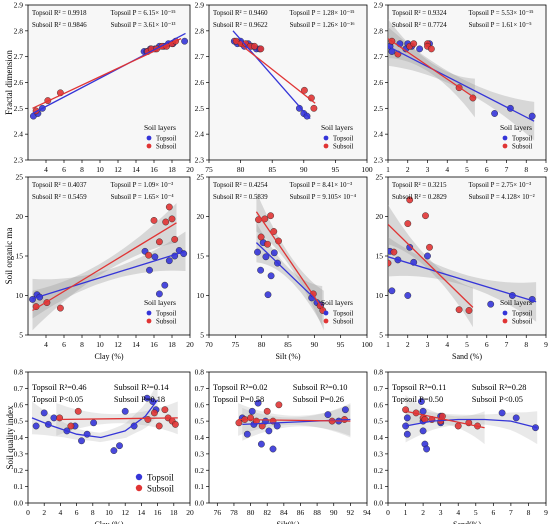 Image resolution: width=550 pixels, height=524 pixels. Describe the element at coordinates (149, 313) in the screenshot. I see `legend-marker-topsoil` at that location.